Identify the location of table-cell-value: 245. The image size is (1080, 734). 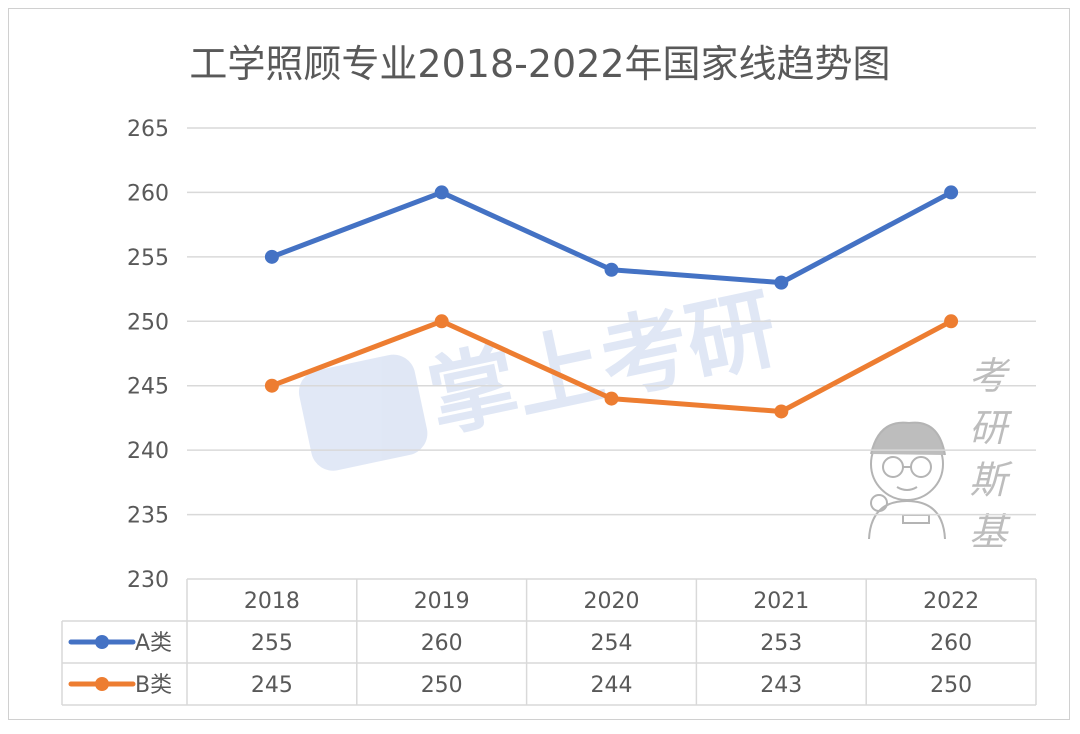
(272, 685).